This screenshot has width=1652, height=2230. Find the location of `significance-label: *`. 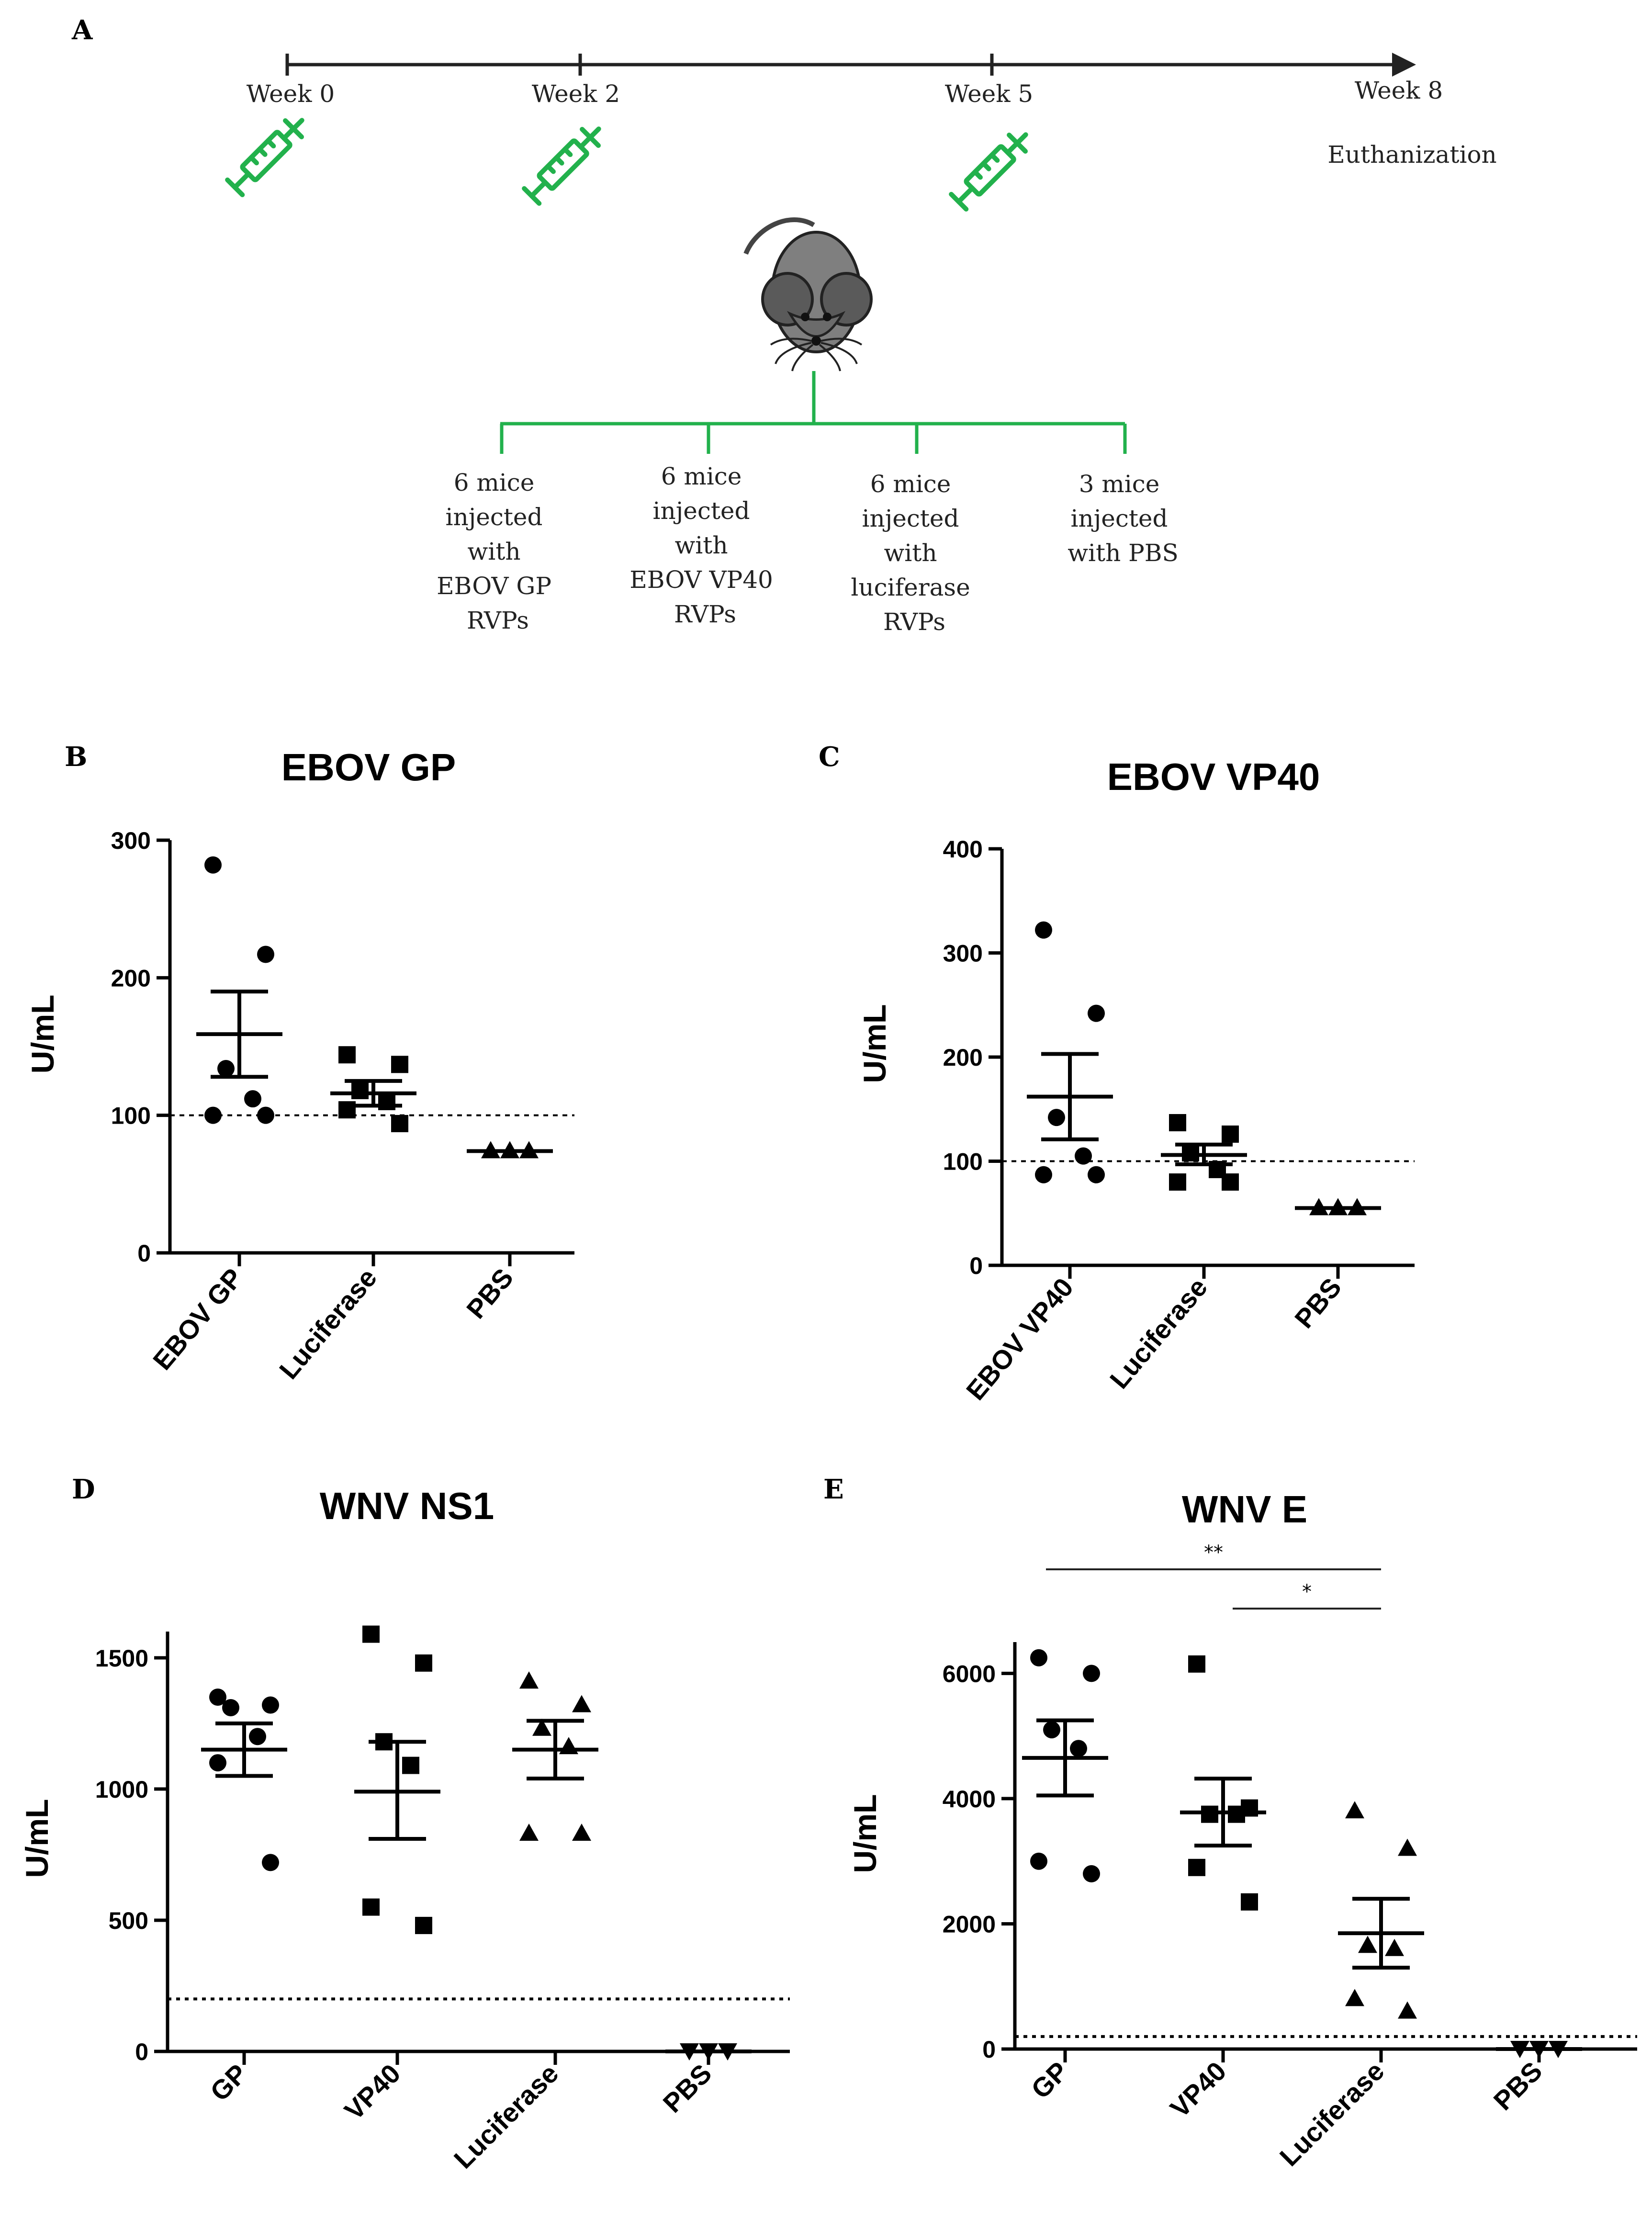

significance-label: * is located at coordinates (1307, 1592).